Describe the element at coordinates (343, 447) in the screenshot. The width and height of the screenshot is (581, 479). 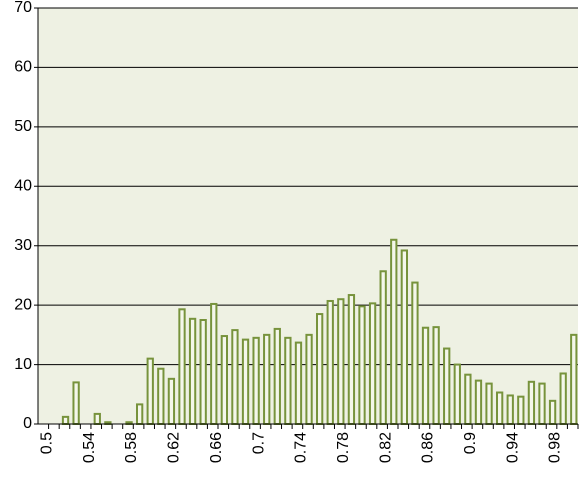
I see `x-tick-label: 0.78` at that location.